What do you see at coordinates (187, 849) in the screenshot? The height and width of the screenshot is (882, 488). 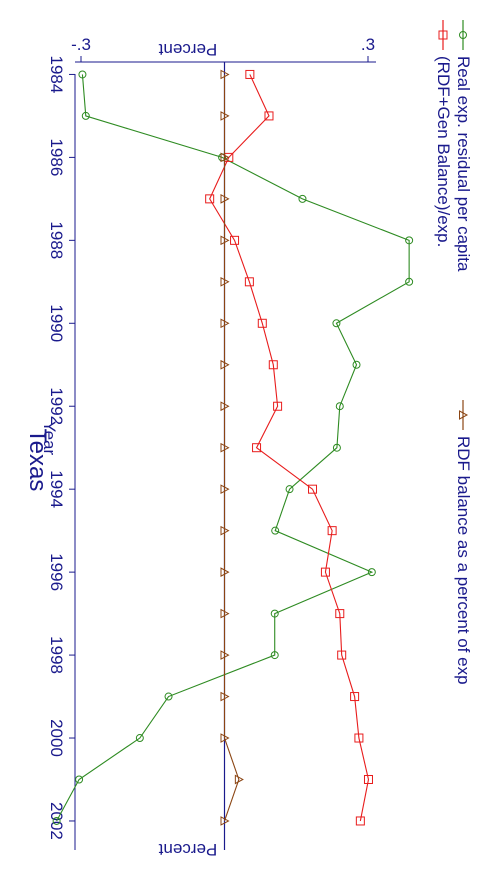 I see `y-axis-label-left: Percent` at bounding box center [187, 849].